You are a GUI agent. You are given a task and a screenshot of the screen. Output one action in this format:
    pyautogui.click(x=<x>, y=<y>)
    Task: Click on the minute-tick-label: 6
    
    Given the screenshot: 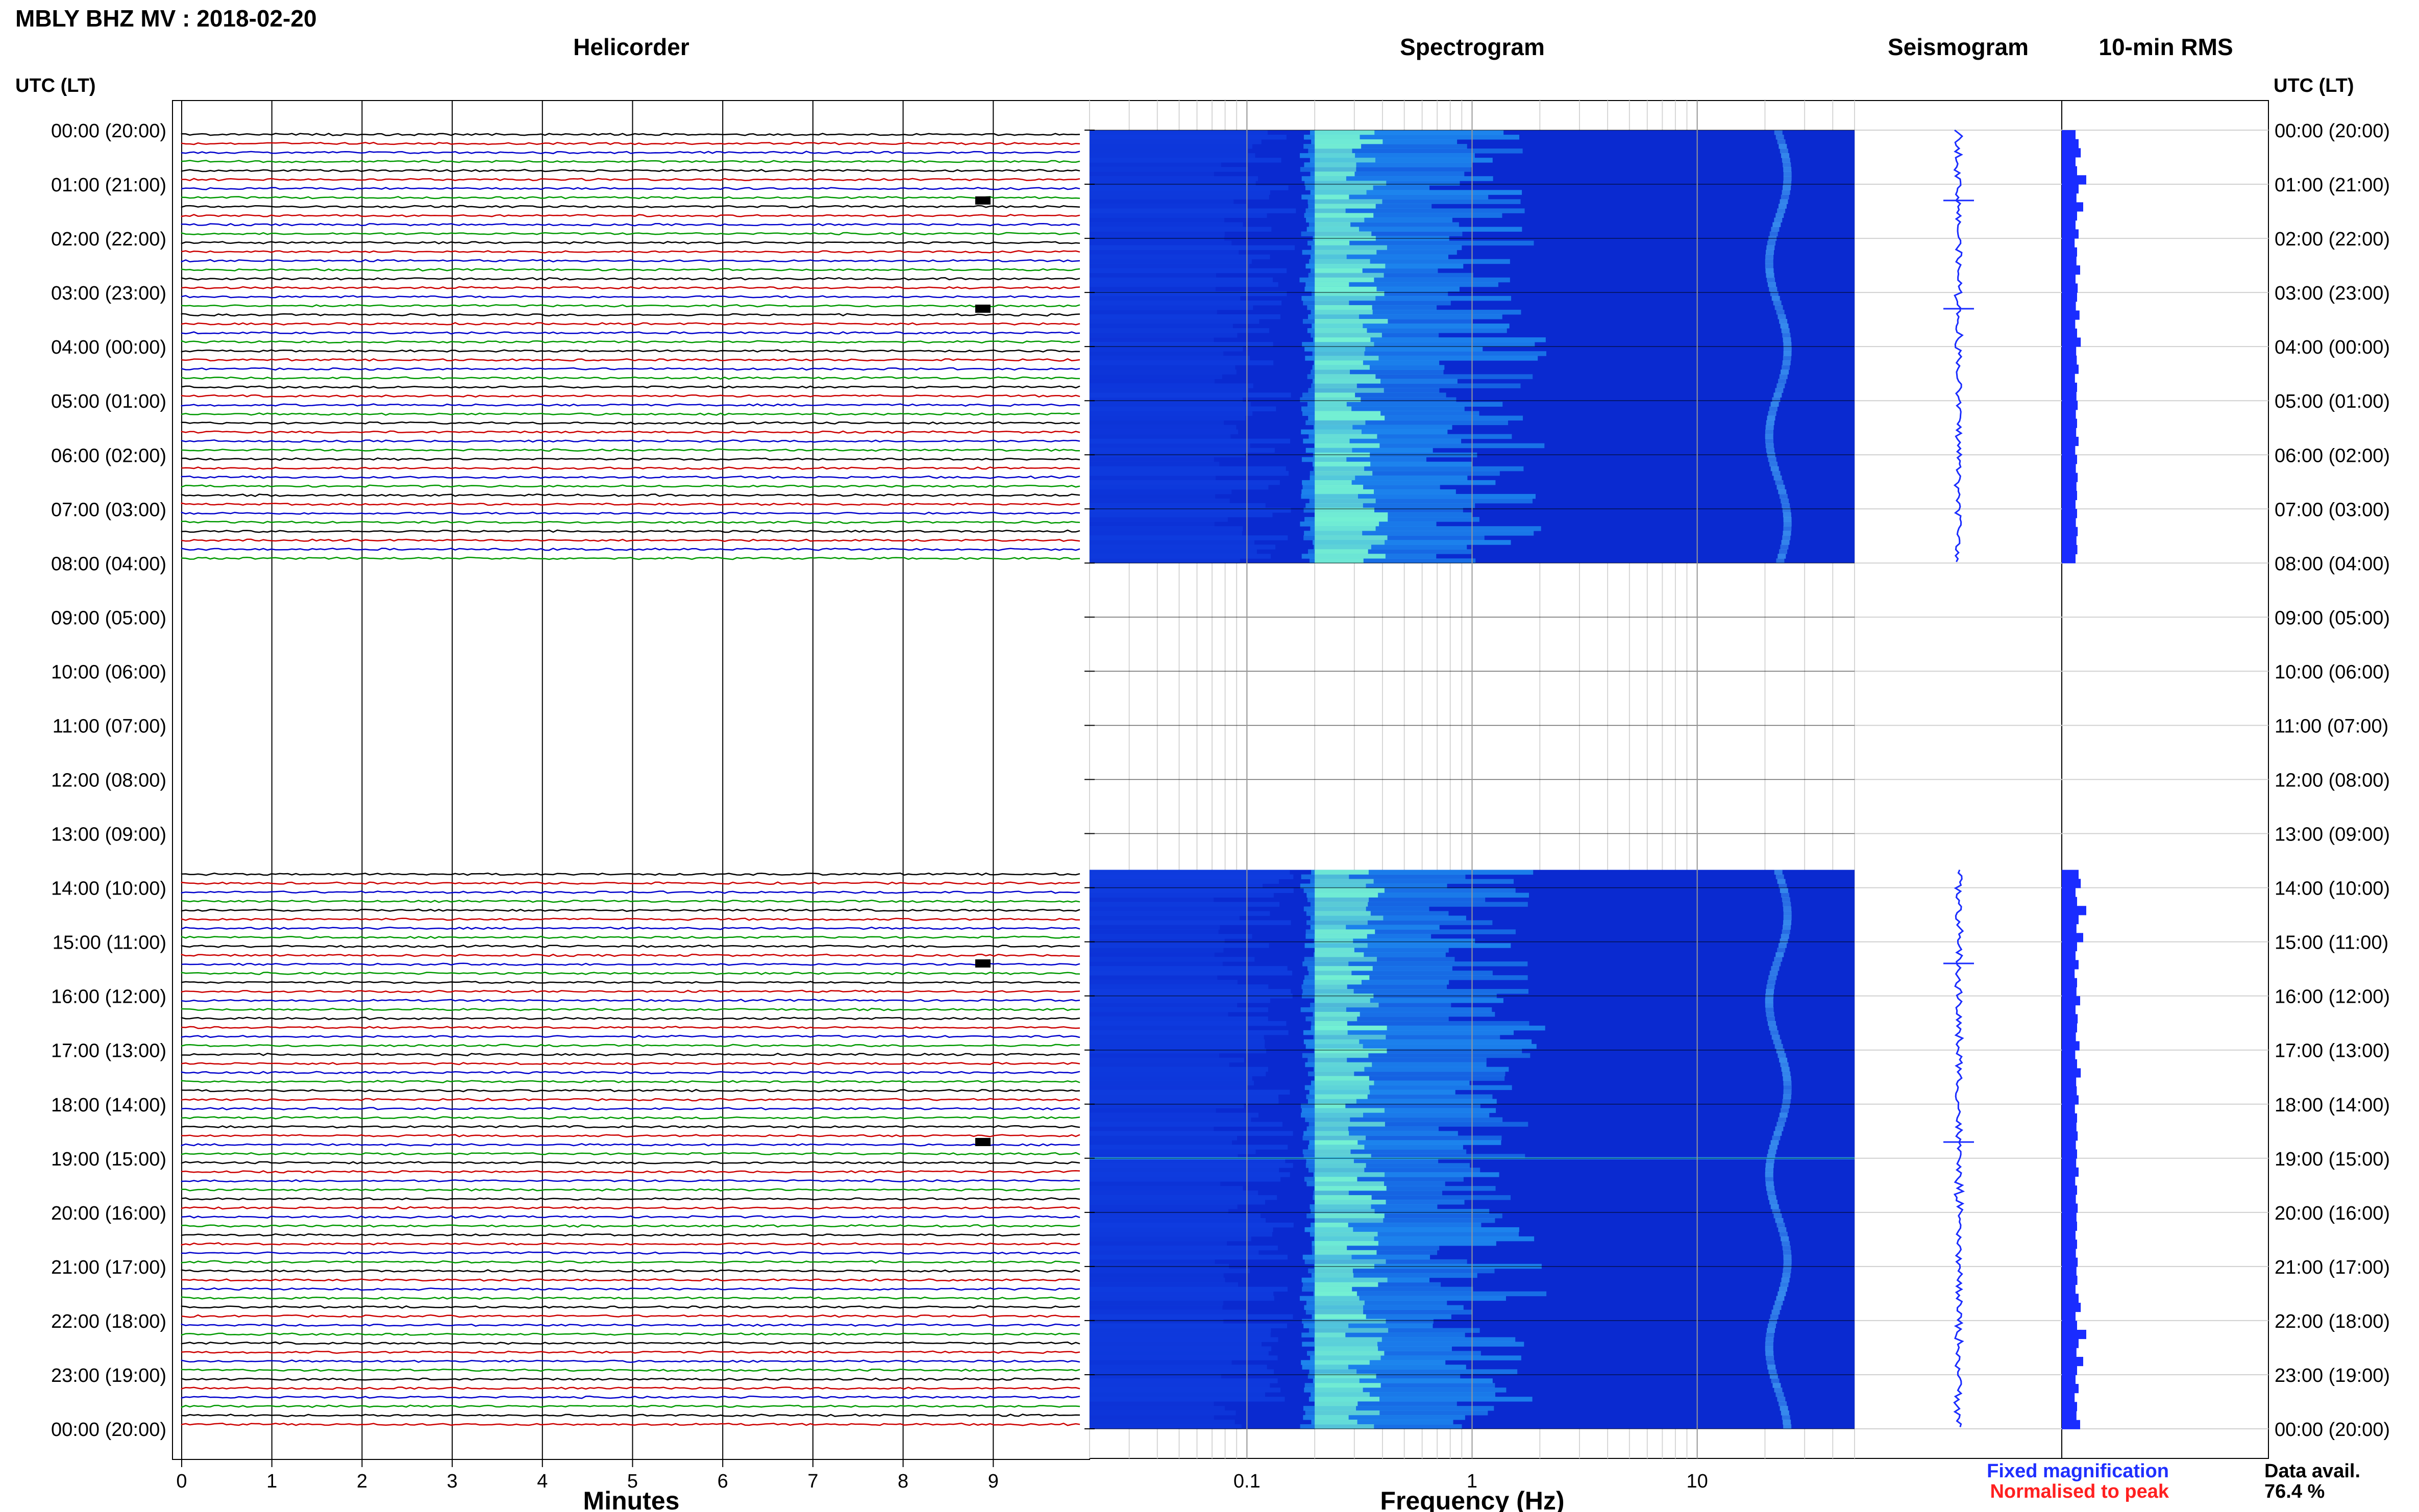 What is the action you would take?
    pyautogui.click(x=723, y=1481)
    